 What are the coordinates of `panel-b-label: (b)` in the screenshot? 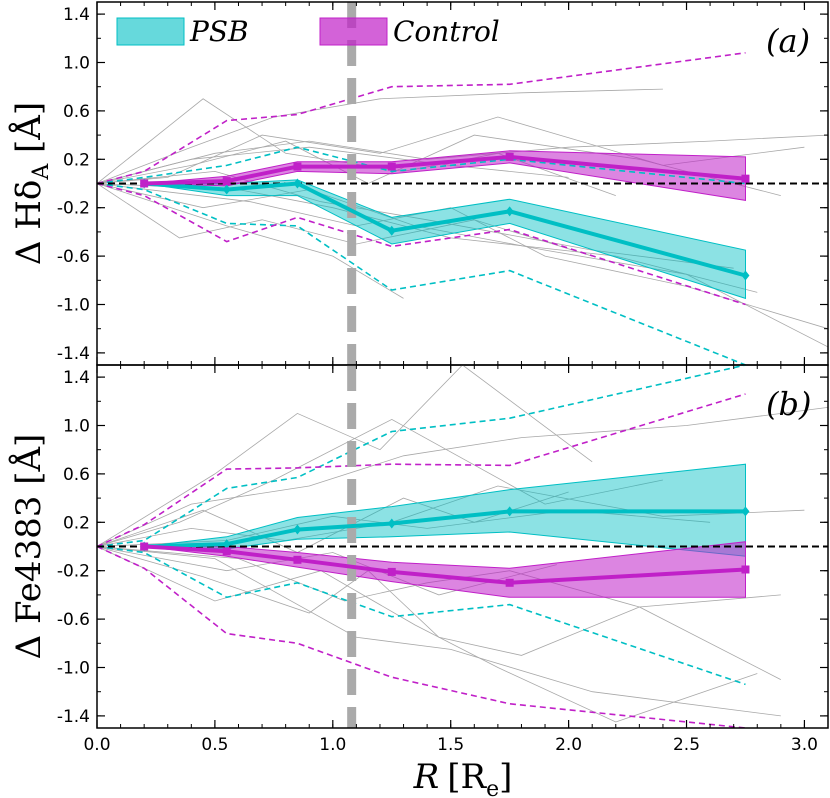 It's located at (788, 404).